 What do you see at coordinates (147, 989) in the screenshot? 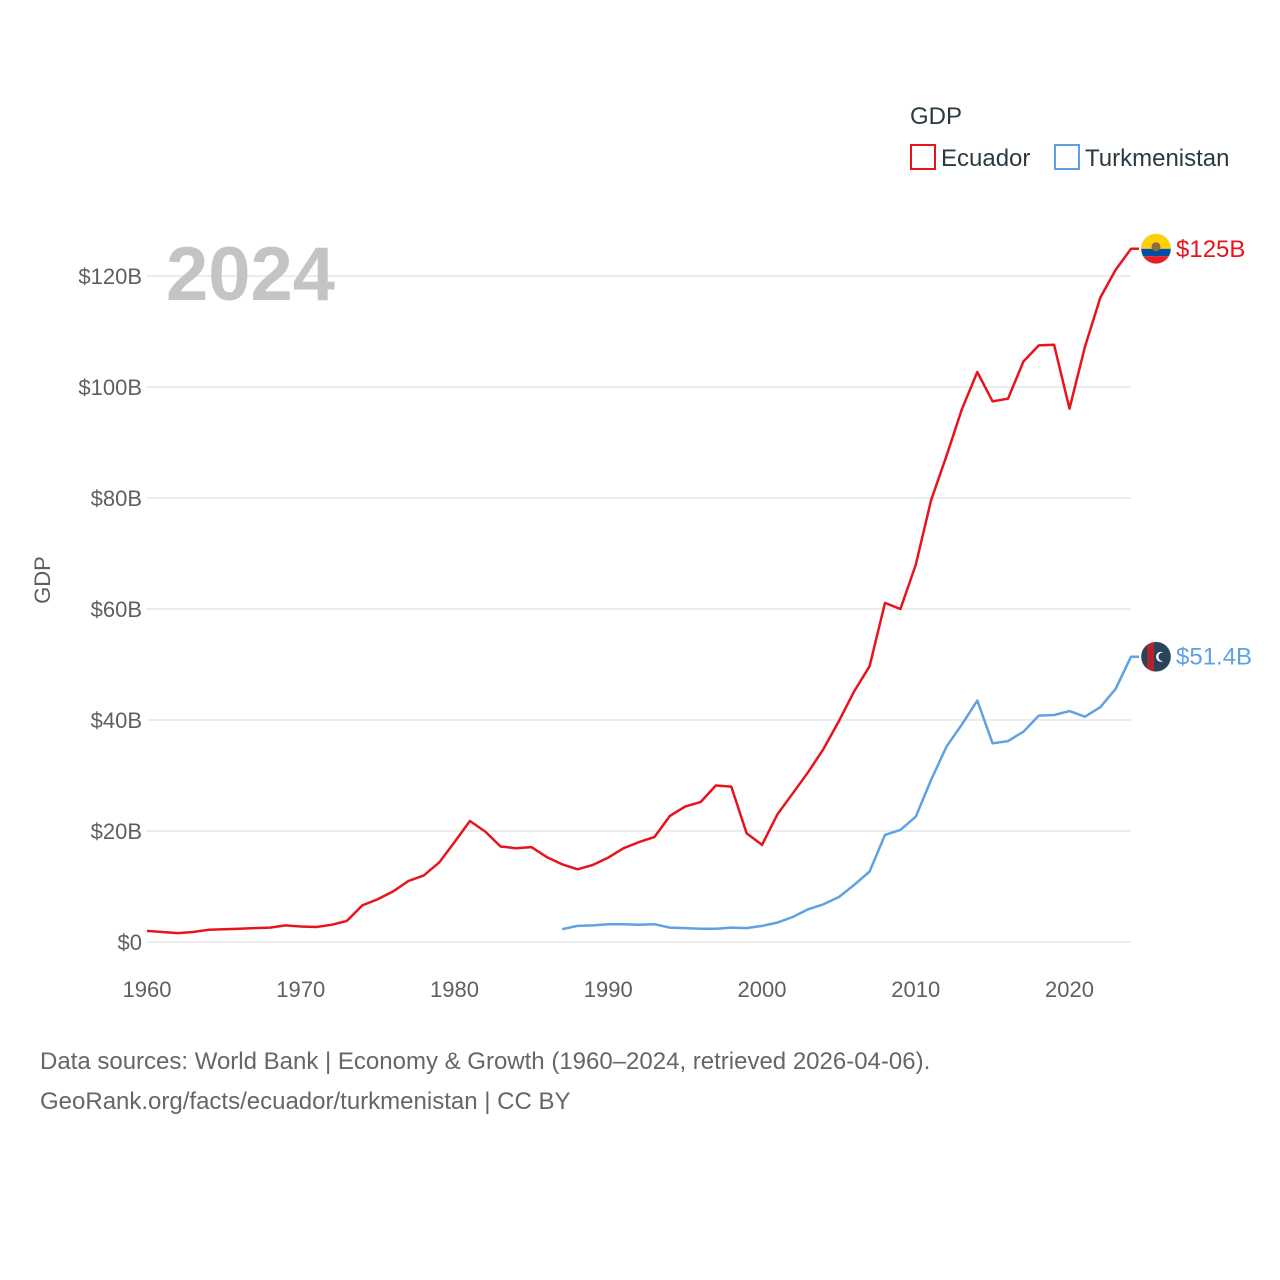
I see `x-tick-label: 1960` at bounding box center [147, 989].